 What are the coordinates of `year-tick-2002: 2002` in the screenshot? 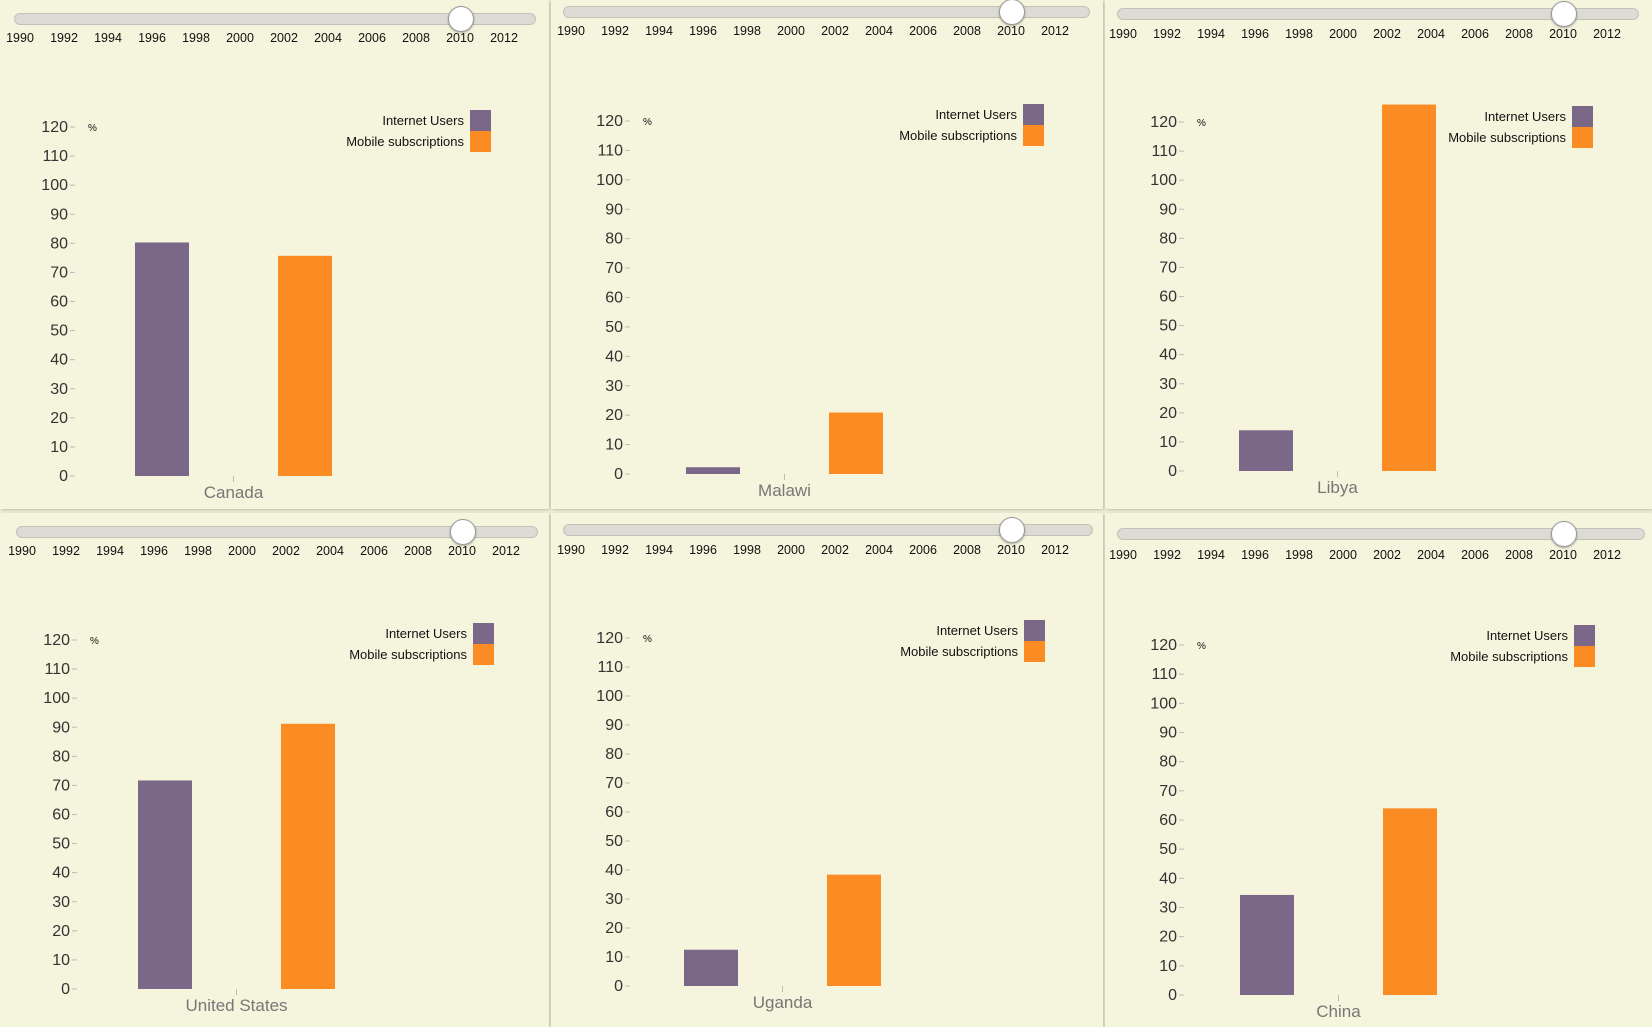 It's located at (835, 550).